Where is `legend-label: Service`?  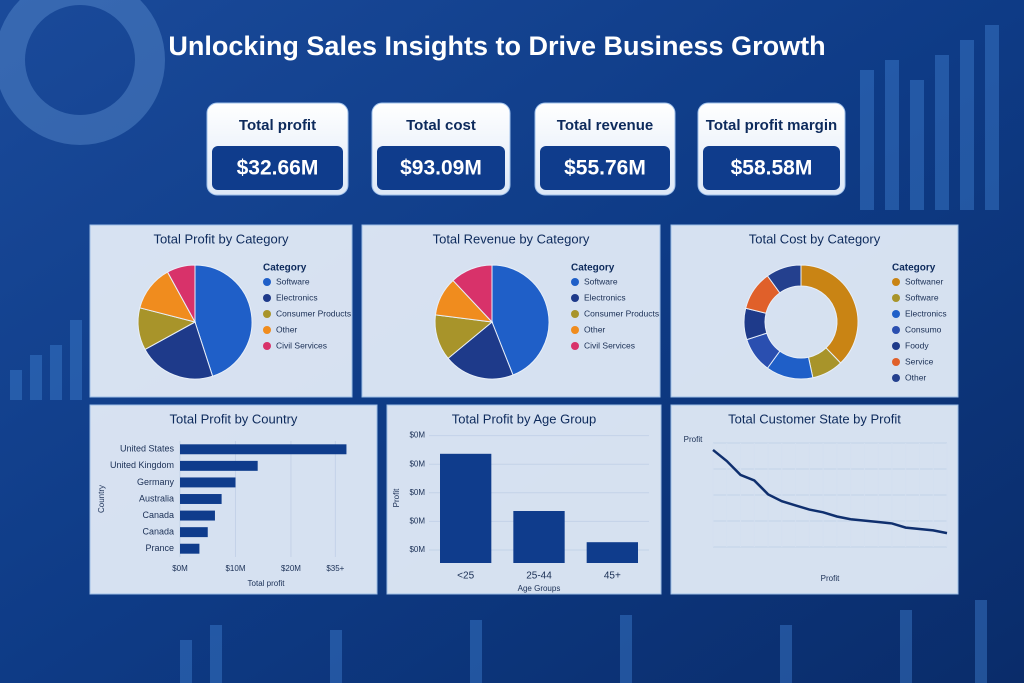 legend-label: Service is located at coordinates (919, 361).